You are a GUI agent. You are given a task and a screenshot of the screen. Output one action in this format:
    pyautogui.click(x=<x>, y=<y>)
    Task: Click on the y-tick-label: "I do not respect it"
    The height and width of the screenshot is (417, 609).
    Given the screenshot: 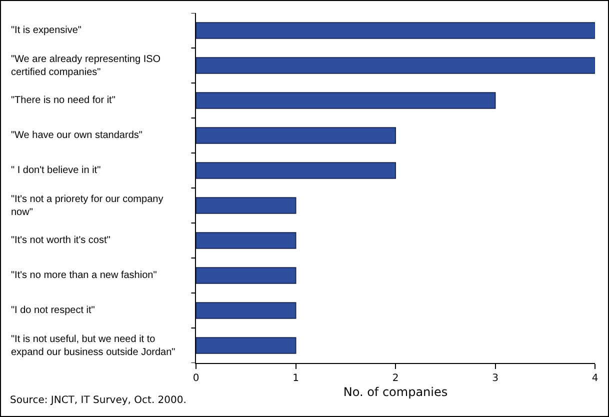 What is the action you would take?
    pyautogui.click(x=53, y=310)
    